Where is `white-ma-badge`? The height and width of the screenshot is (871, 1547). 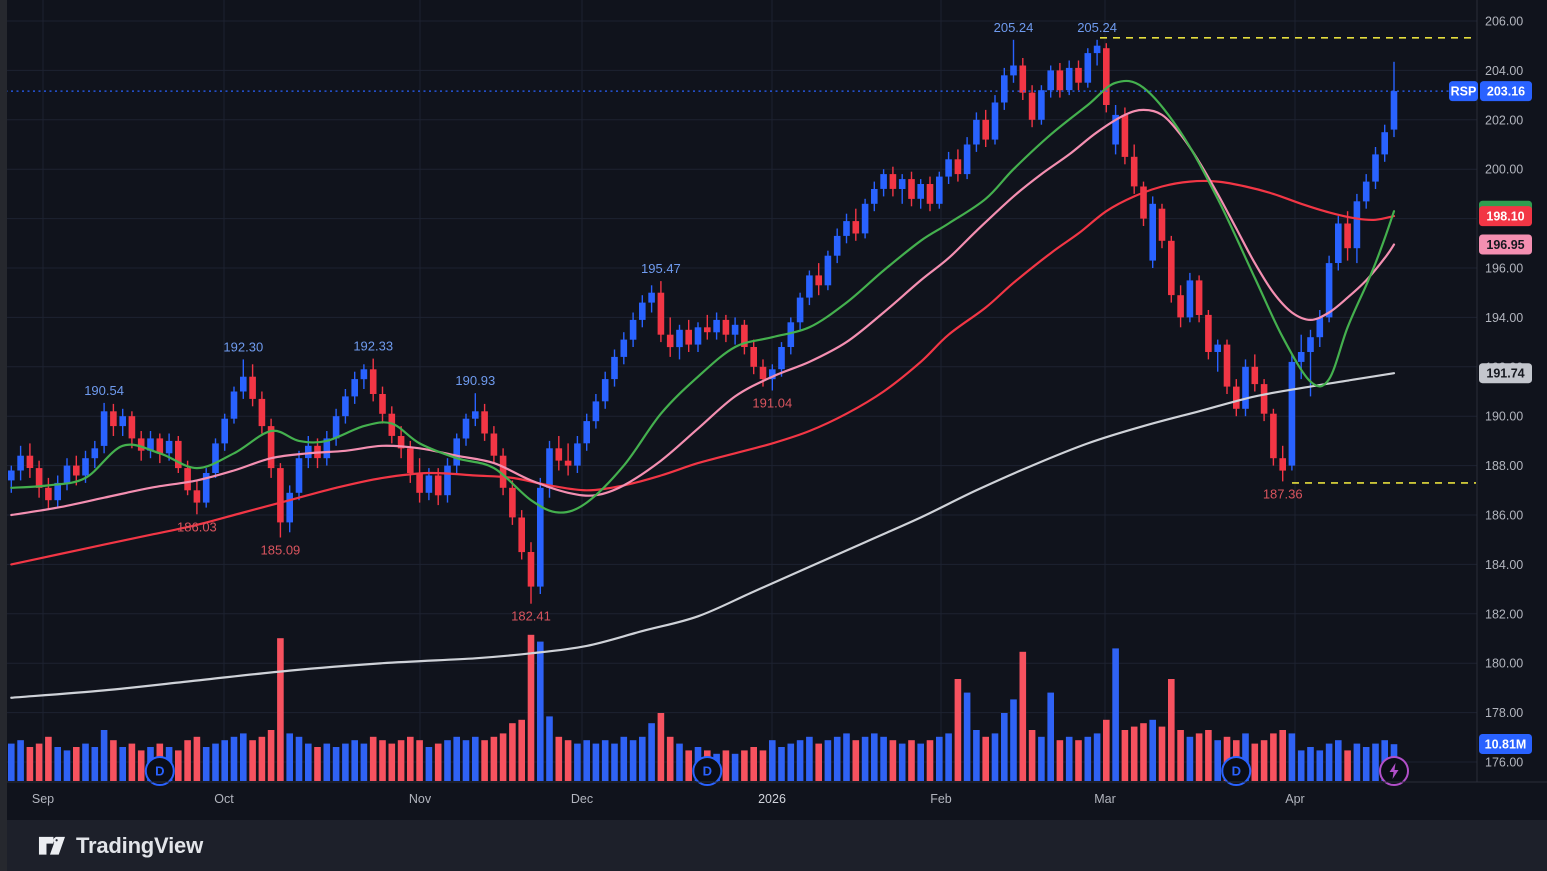
white-ma-badge is located at coordinates (1505, 373).